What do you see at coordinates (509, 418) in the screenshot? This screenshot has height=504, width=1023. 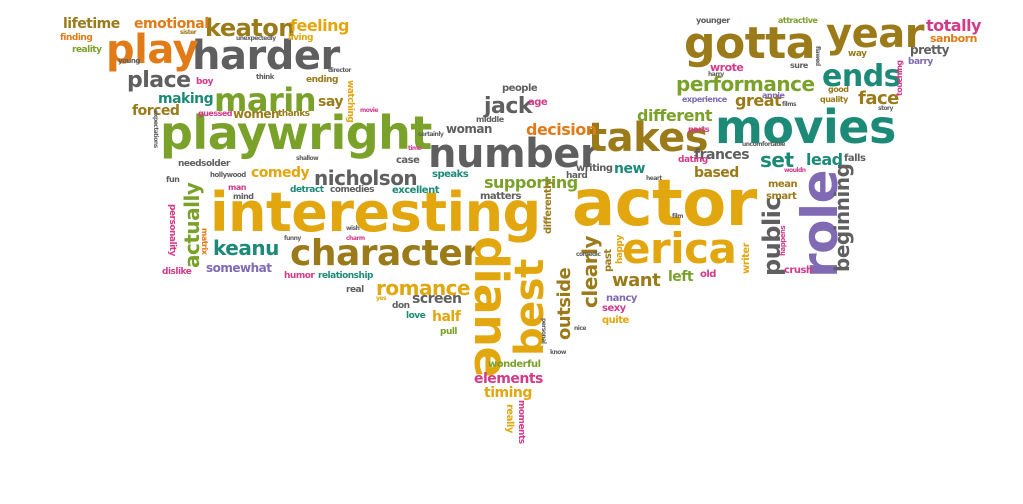 I see `word-really: really` at bounding box center [509, 418].